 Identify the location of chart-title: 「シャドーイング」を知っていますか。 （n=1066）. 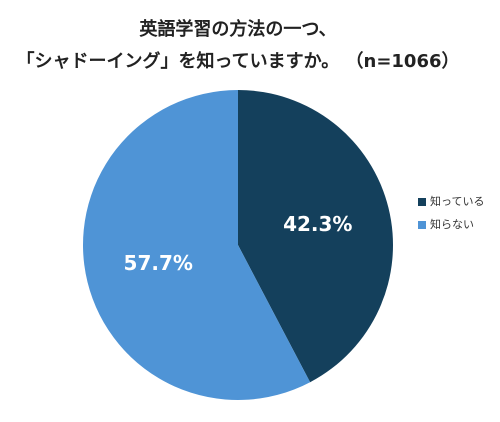
(238, 61).